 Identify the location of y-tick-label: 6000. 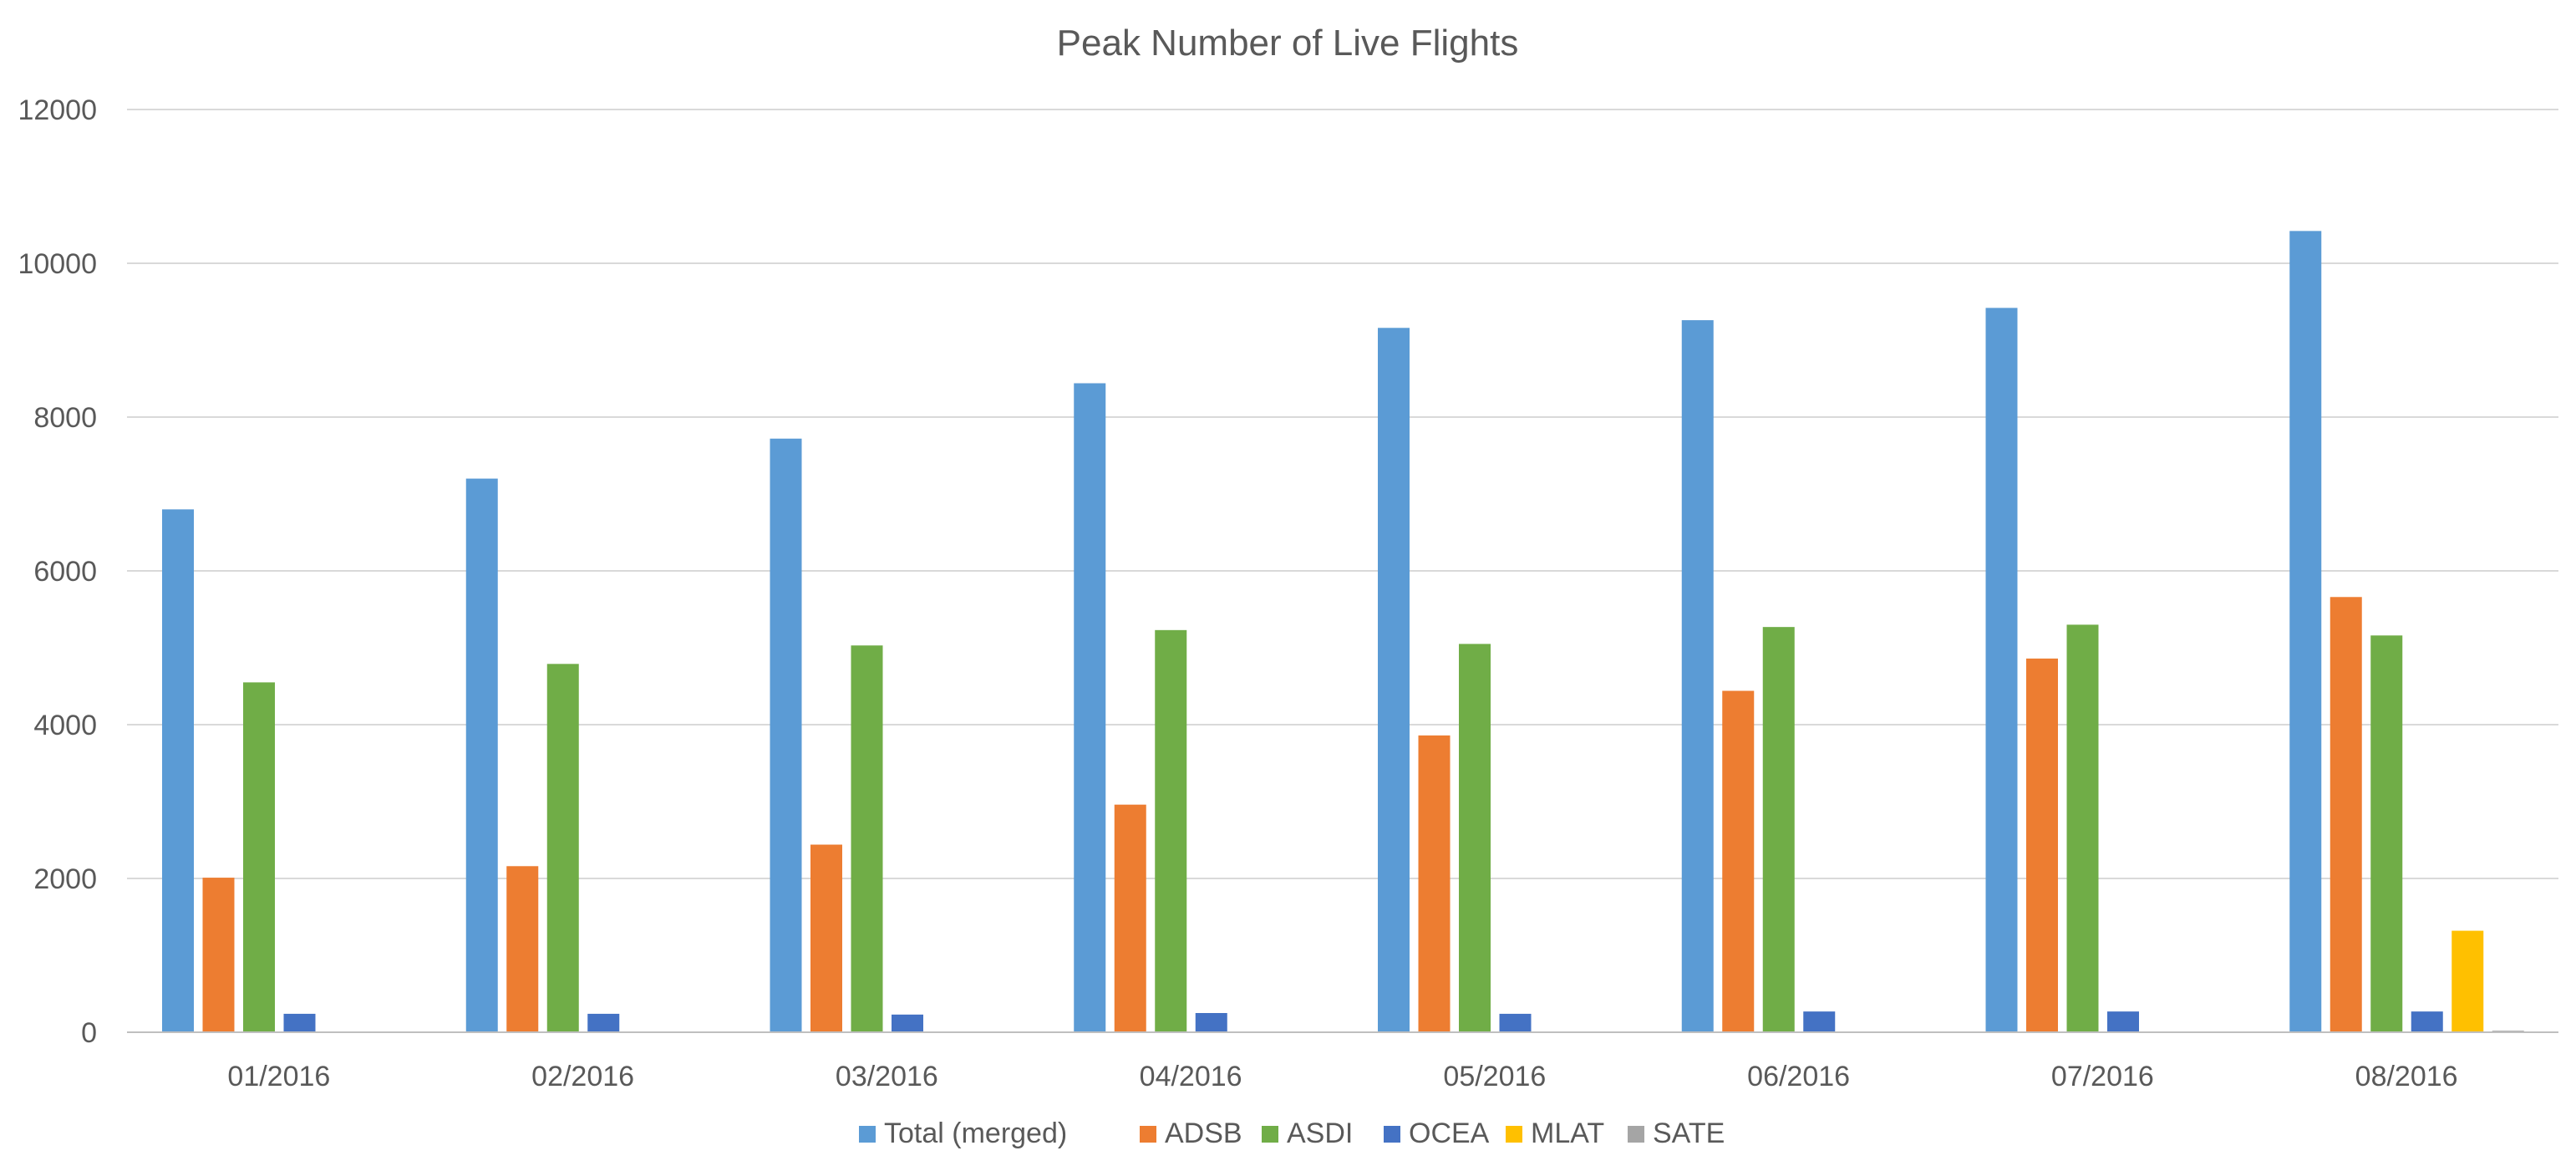
(65, 572).